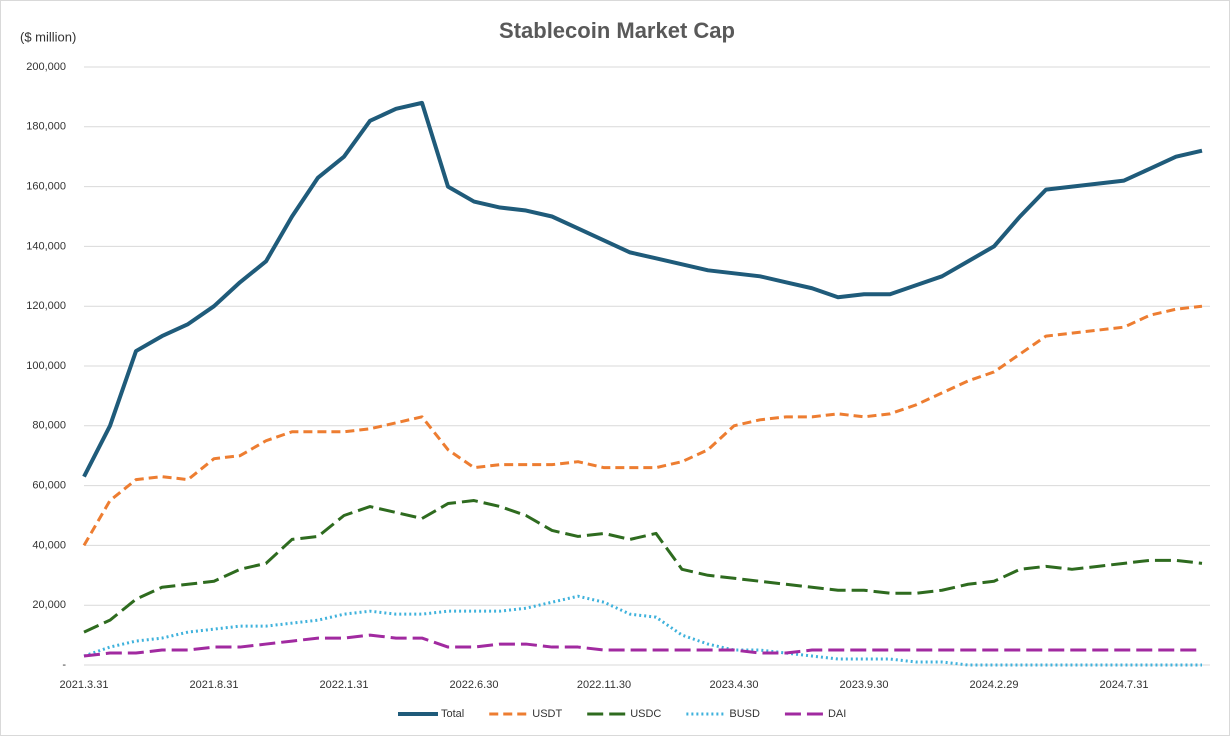 The image size is (1230, 736). I want to click on x-tick-label: 2022.11.30, so click(604, 685).